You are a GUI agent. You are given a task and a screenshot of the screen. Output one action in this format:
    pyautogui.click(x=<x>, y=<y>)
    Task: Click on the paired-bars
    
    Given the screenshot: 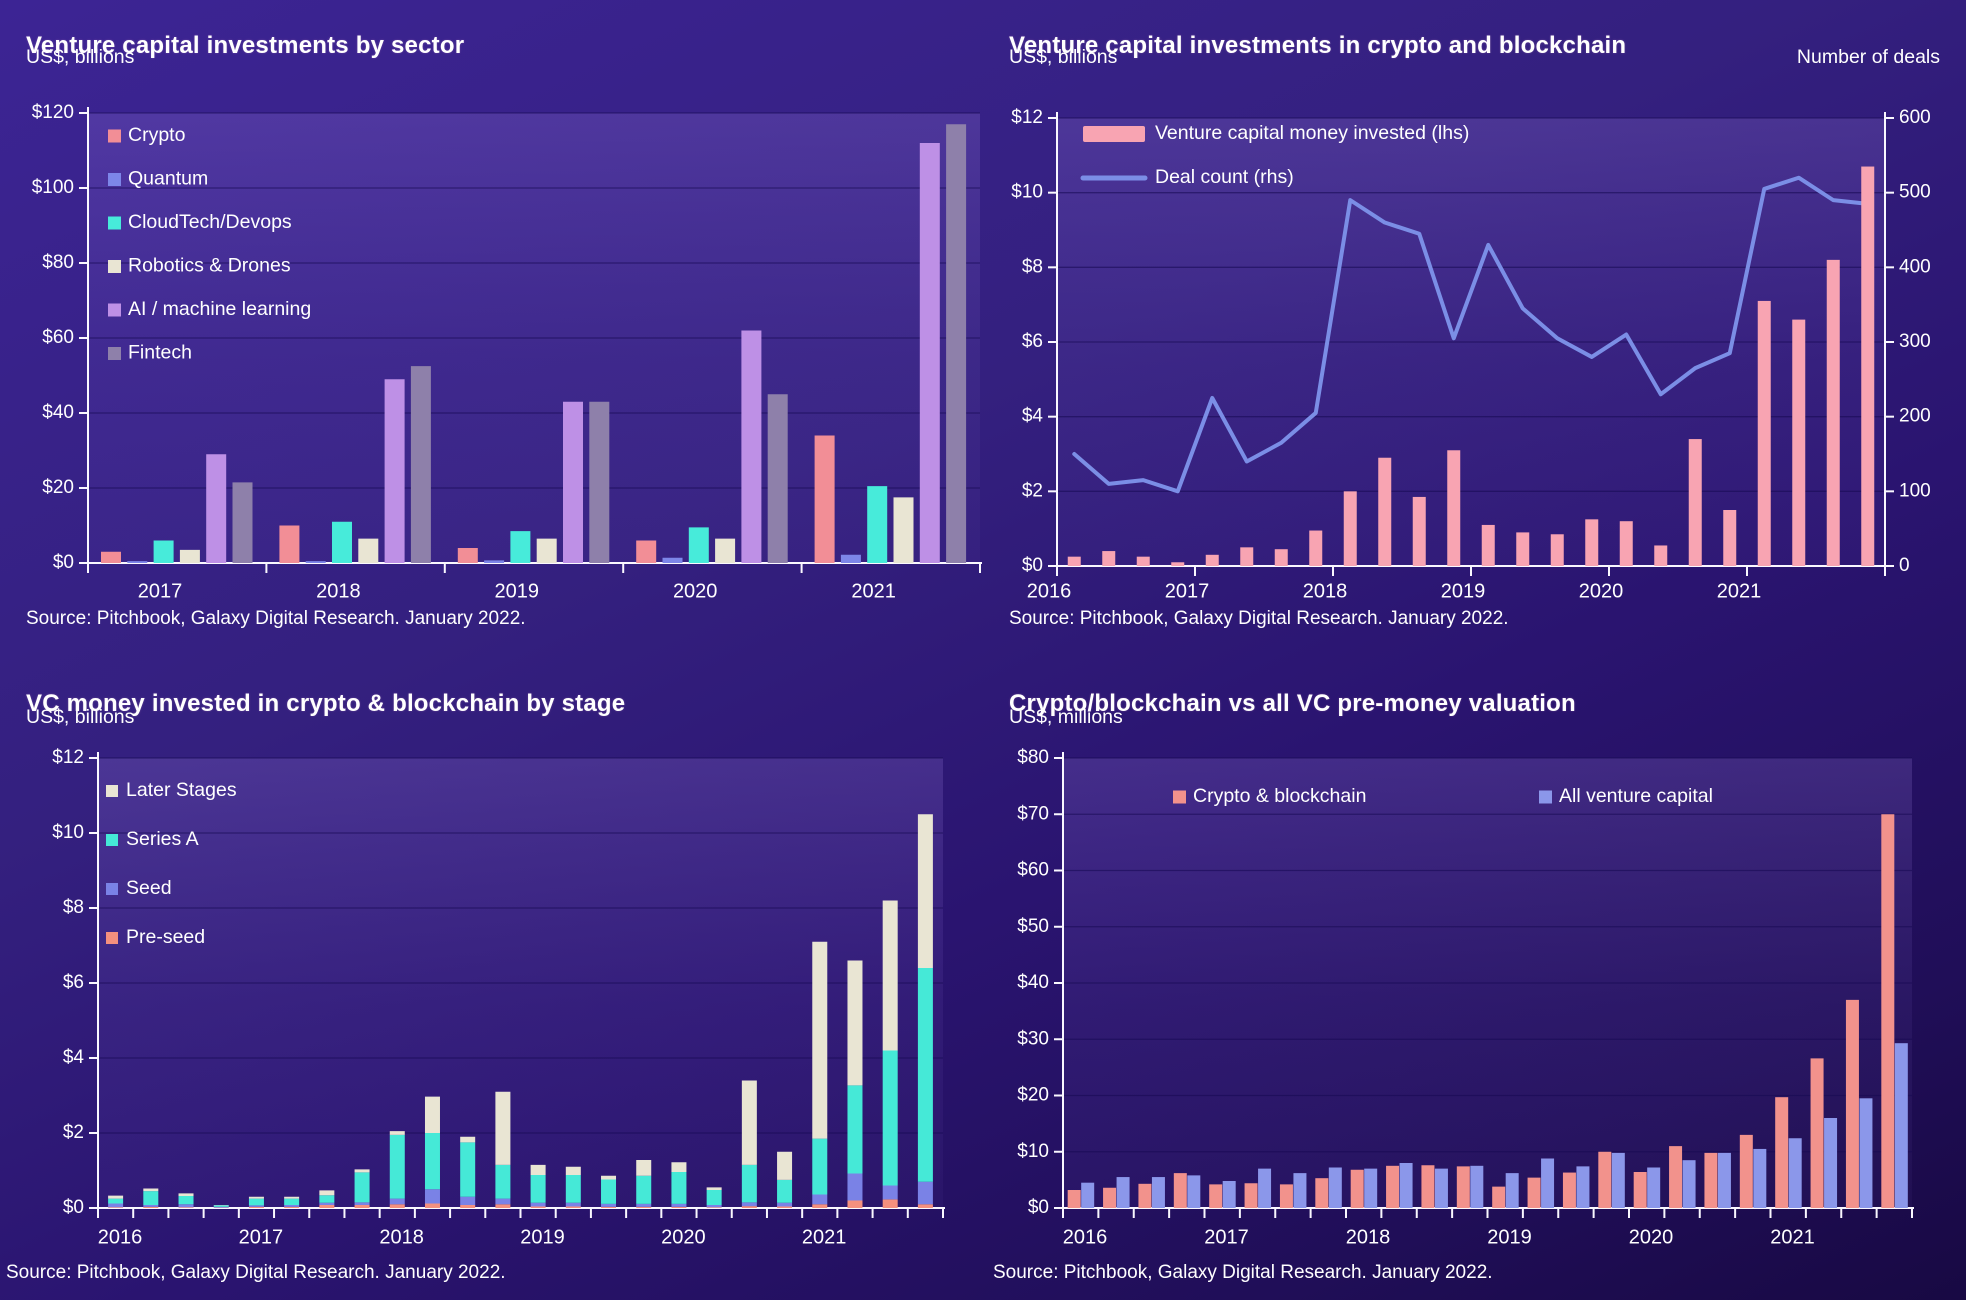 What is the action you would take?
    pyautogui.click(x=1487, y=1011)
    